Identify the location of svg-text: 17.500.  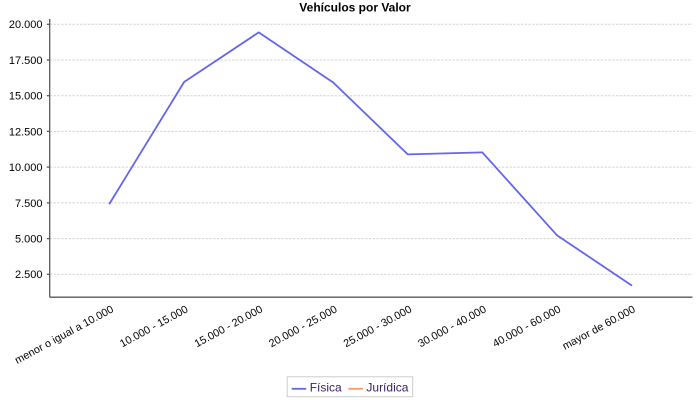
(26, 61).